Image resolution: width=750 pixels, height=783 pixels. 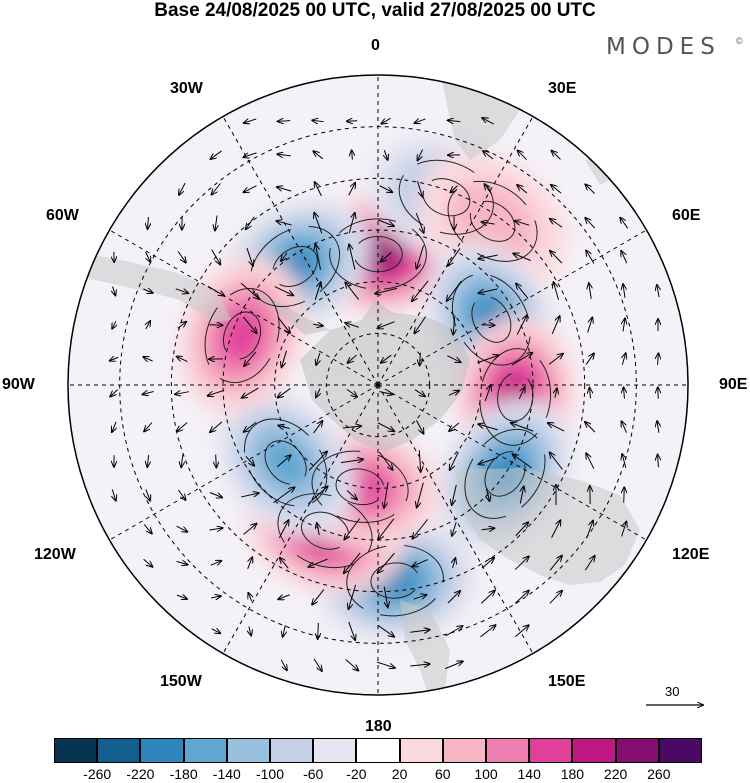 I want to click on new-zealand, so click(x=425, y=647).